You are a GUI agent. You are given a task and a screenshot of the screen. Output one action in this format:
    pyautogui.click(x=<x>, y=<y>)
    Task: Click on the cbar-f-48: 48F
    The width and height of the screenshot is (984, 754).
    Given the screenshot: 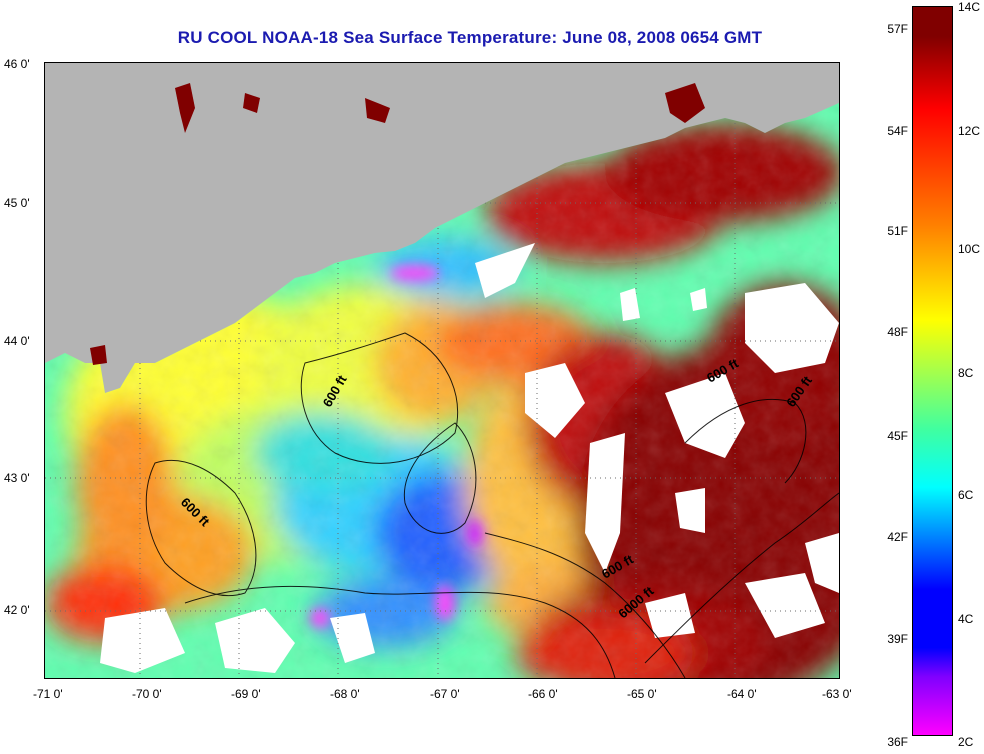 What is the action you would take?
    pyautogui.click(x=897, y=332)
    